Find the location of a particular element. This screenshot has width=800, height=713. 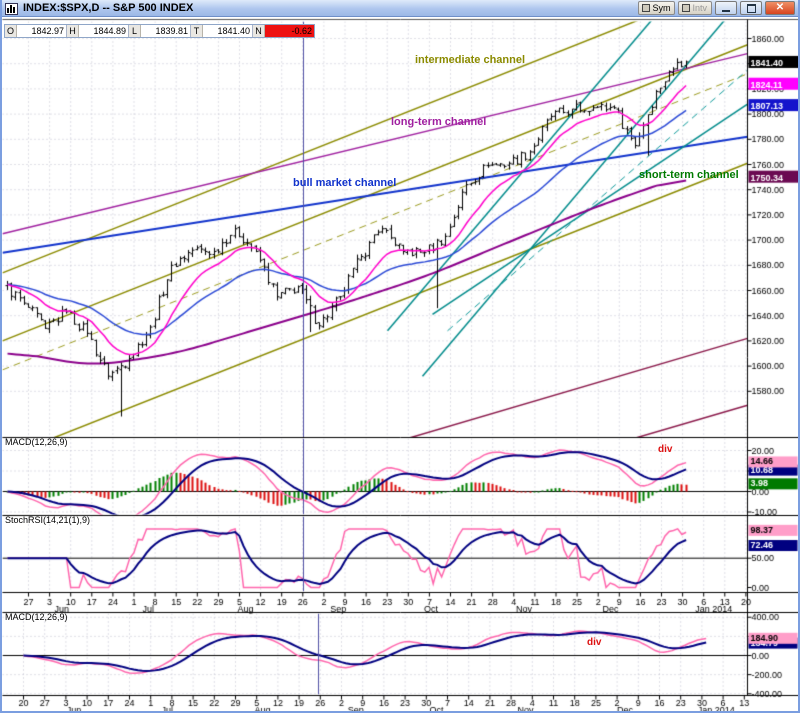

titlebar: INDEX:$SPX,D -- S&P 500 INDEX Sym Intv ✕ is located at coordinates (400, 8).